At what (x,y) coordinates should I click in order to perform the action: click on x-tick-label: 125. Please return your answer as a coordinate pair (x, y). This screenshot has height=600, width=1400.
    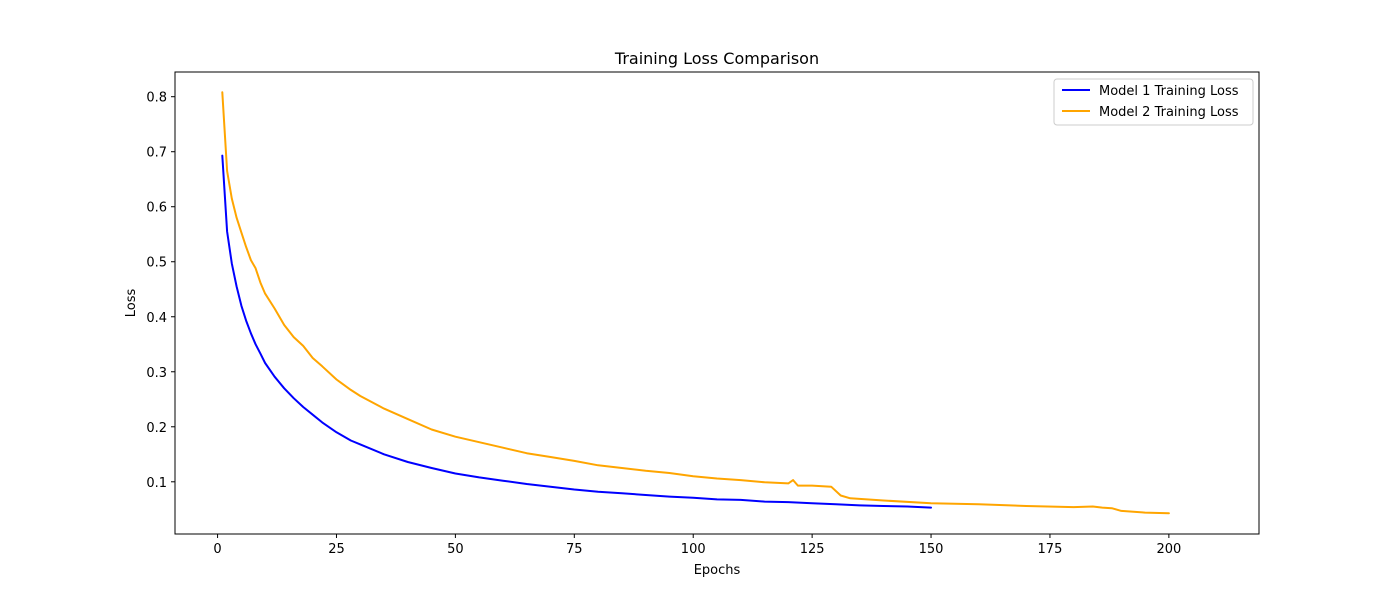
    Looking at the image, I should click on (812, 549).